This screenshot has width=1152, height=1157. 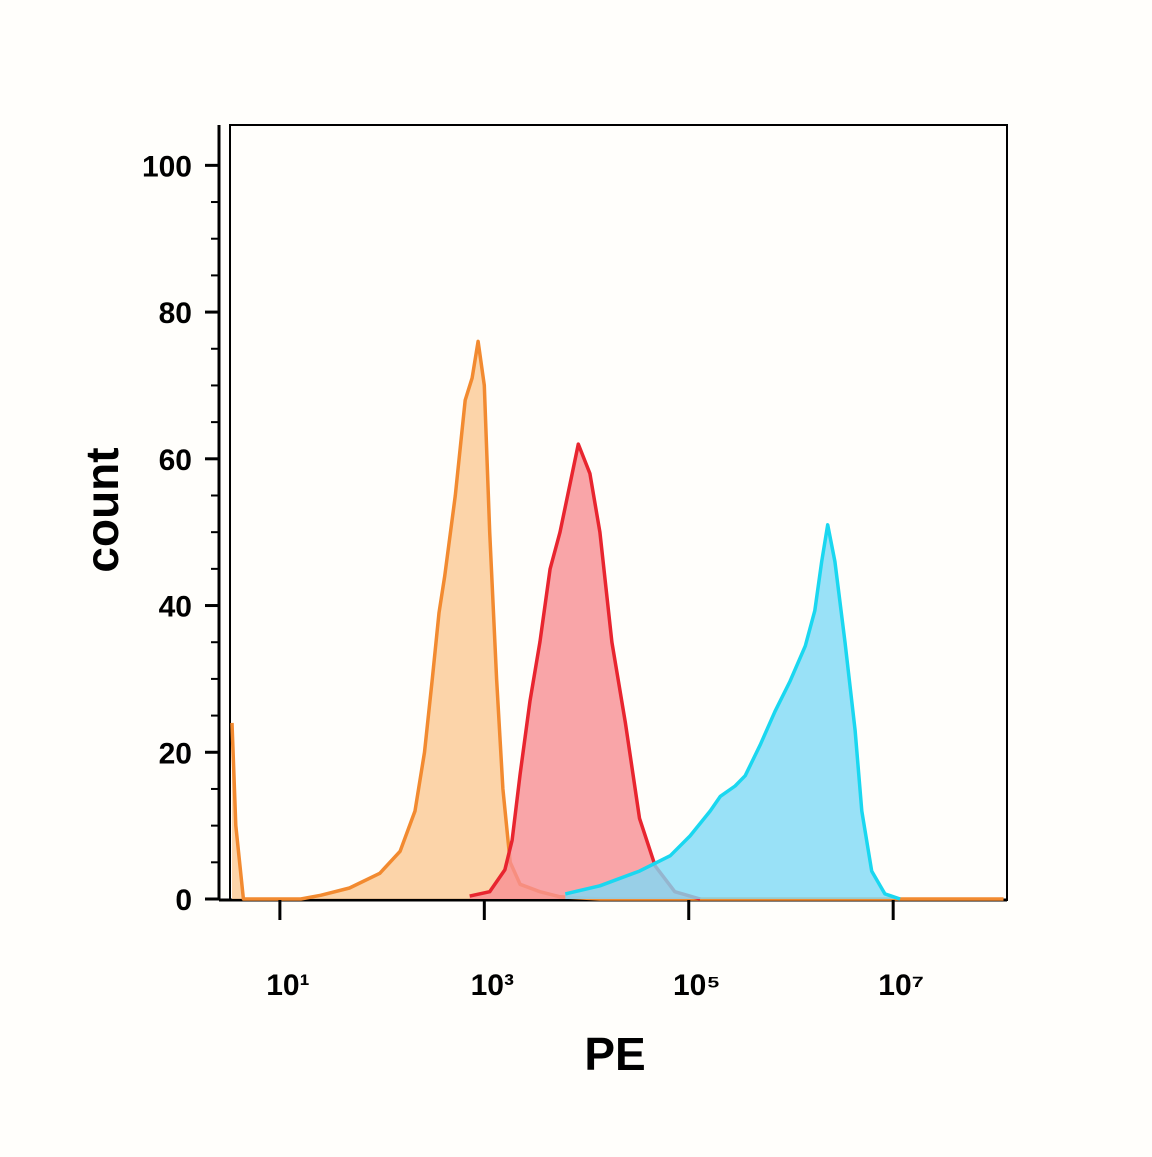 What do you see at coordinates (175, 753) in the screenshot?
I see `y-tick-label: 20` at bounding box center [175, 753].